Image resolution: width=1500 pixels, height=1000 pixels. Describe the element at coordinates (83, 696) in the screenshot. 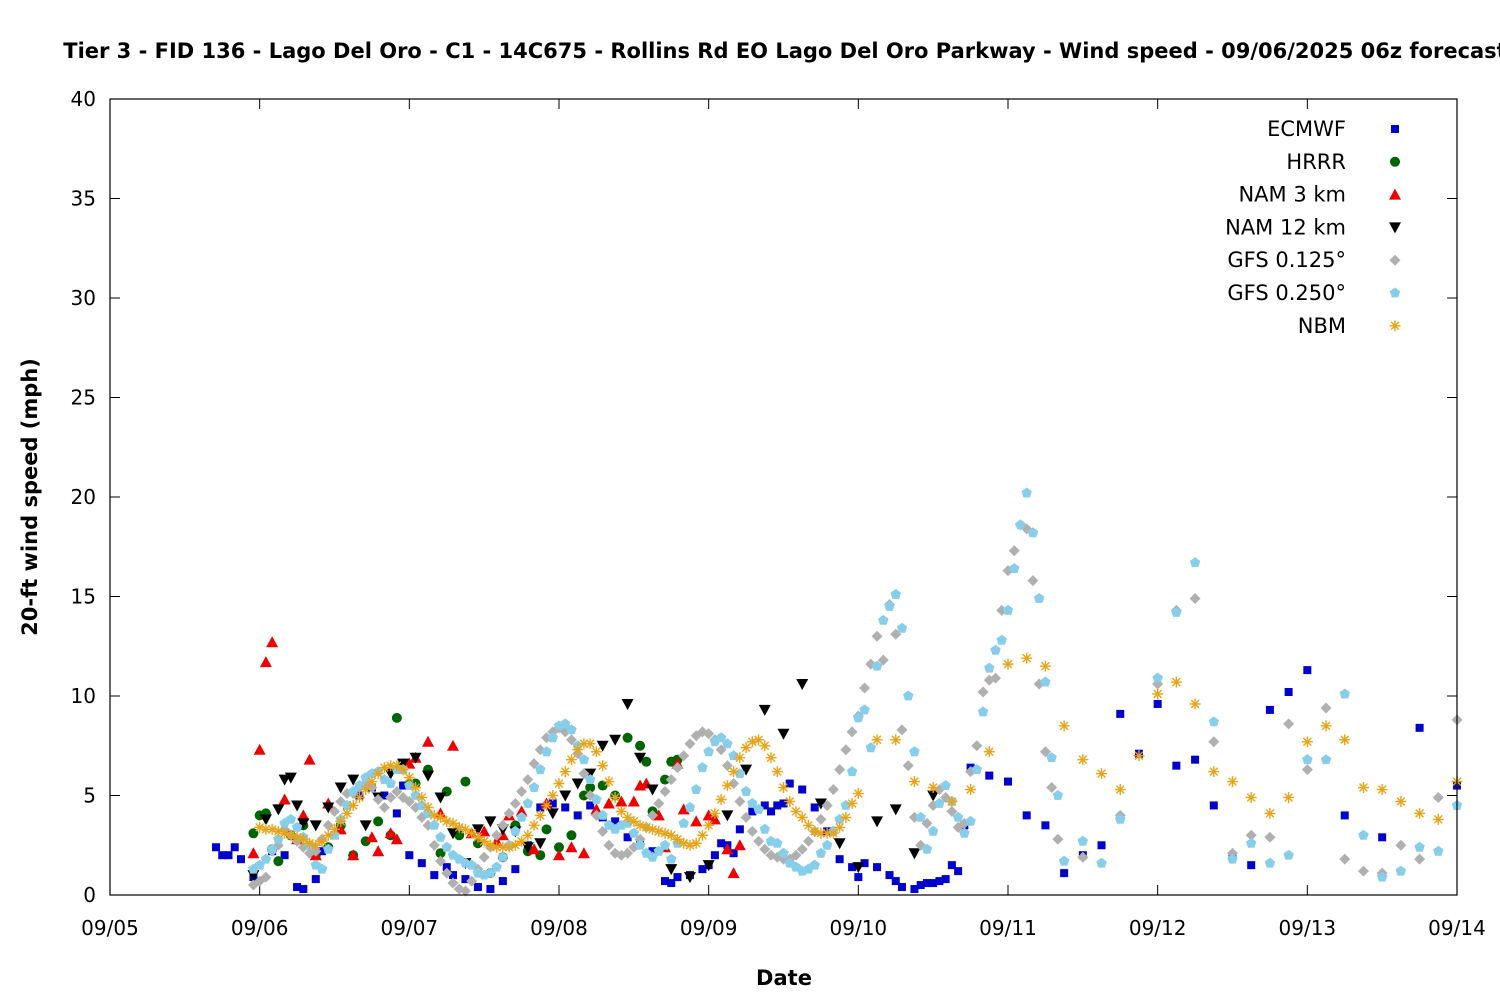

I see `y-tick-label: 10` at that location.